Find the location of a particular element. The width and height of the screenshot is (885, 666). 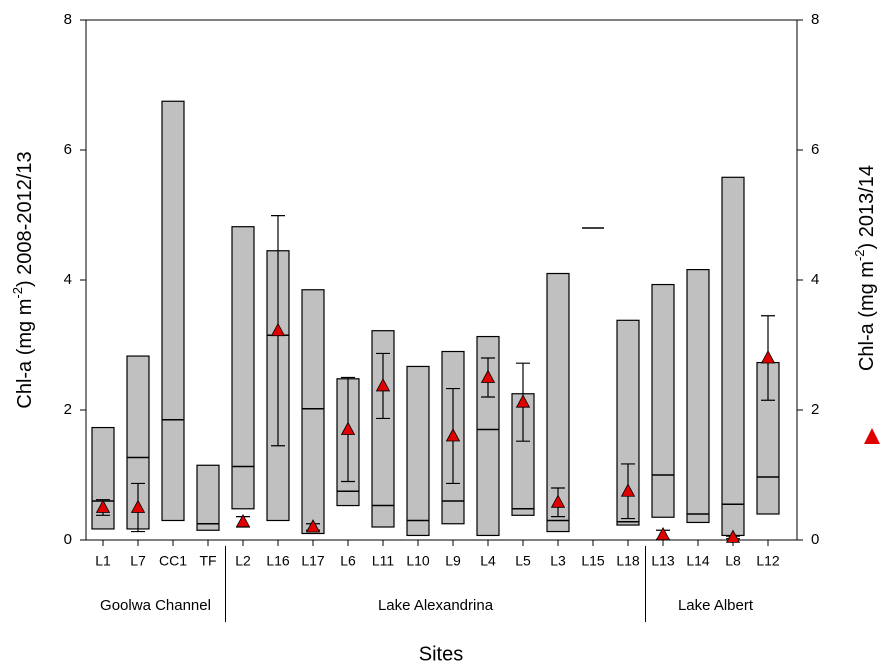

y-tick-label: 6 is located at coordinates (68, 149).